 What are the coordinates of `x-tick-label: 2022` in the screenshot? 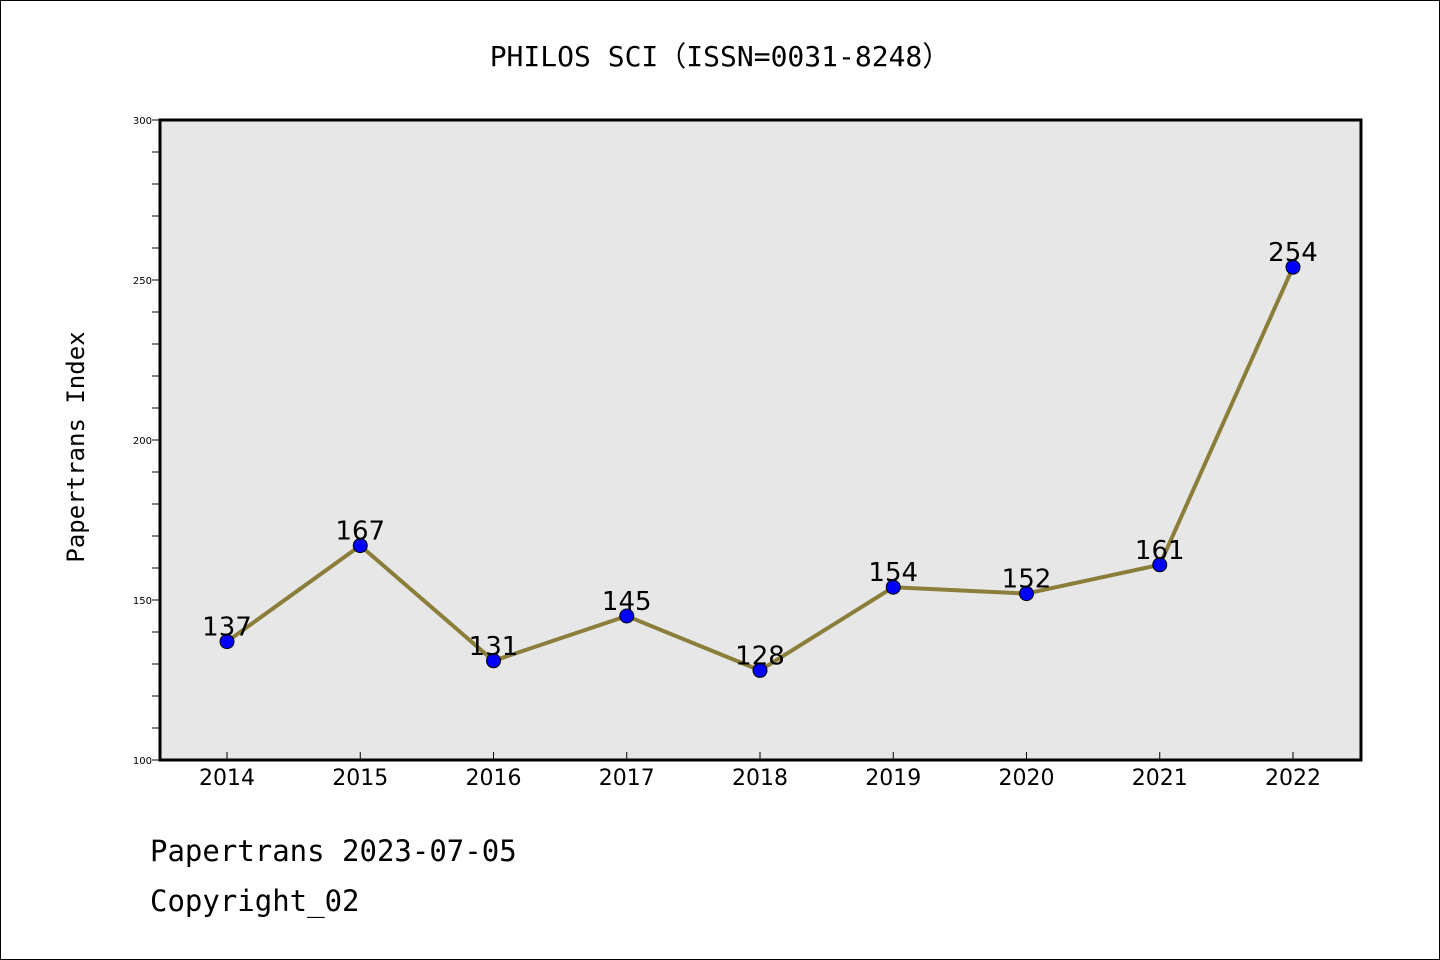 It's located at (1293, 778).